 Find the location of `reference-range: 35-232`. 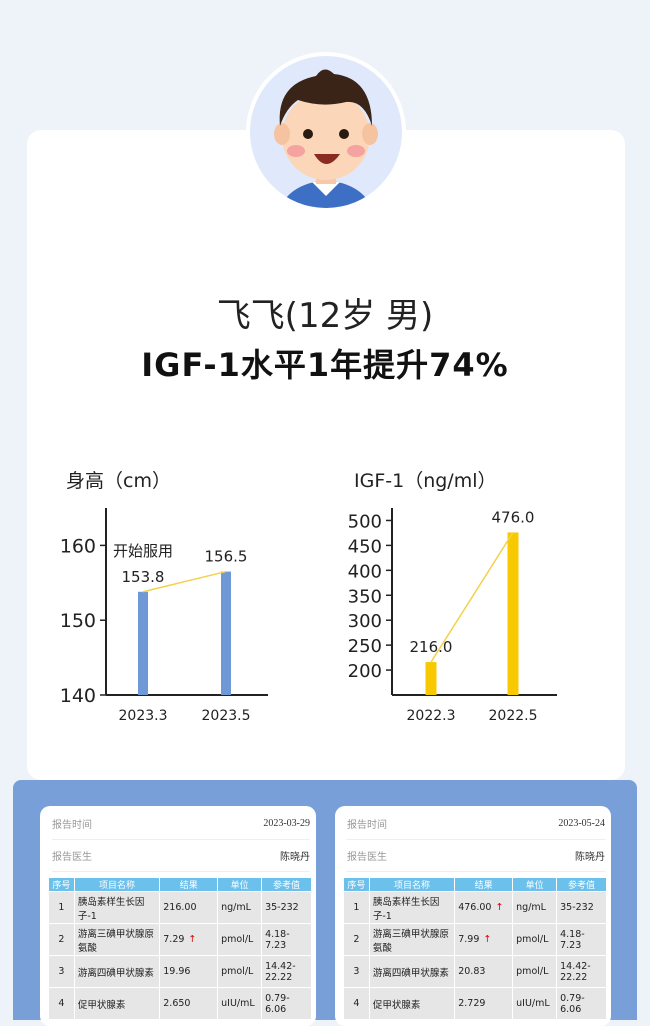

reference-range: 35-232 is located at coordinates (581, 907).